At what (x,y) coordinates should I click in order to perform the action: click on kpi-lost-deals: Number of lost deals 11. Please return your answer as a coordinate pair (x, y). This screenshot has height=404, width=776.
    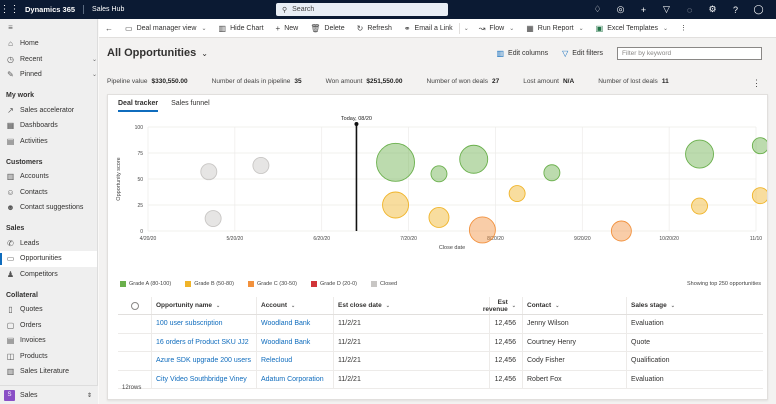
    Looking at the image, I should click on (633, 81).